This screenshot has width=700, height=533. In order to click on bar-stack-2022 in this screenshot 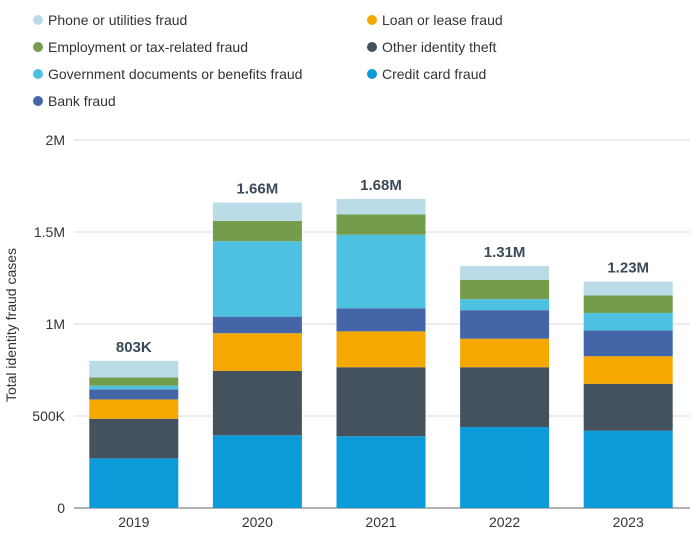, I will do `click(505, 387)`.